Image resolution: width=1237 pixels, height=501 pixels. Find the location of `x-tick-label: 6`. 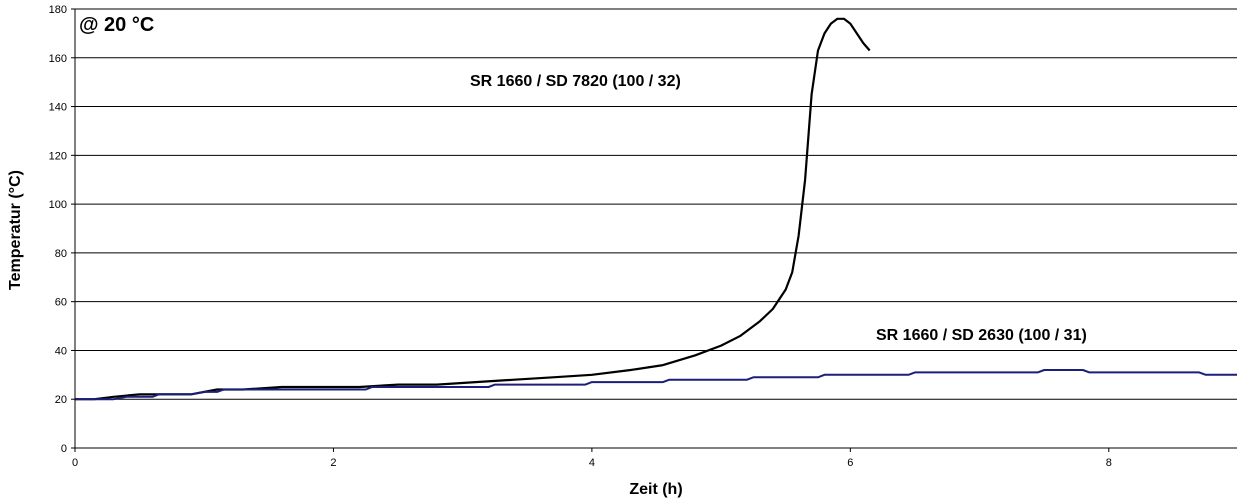

x-tick-label: 6 is located at coordinates (850, 463).